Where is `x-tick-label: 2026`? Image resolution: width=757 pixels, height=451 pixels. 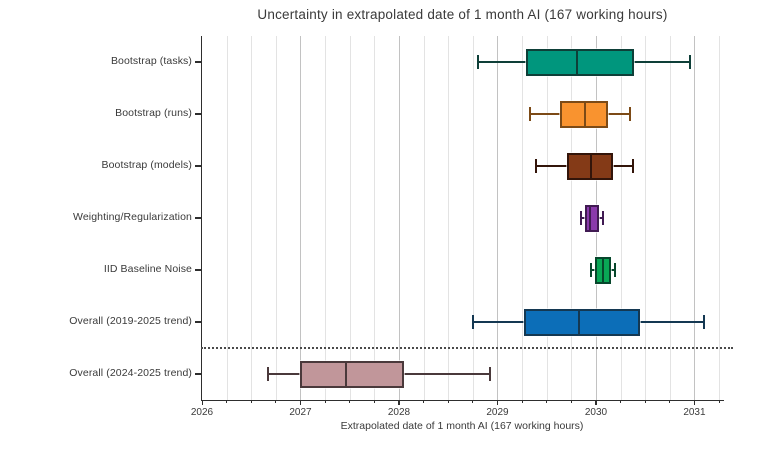
x-tick-label: 2026 is located at coordinates (202, 412).